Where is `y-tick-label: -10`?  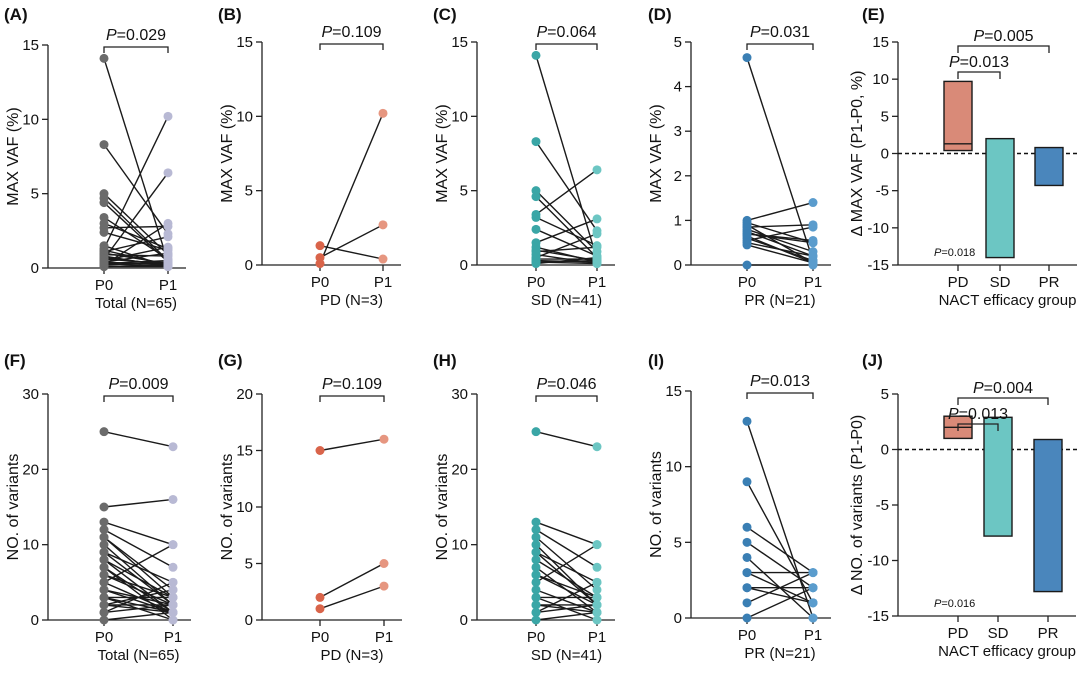 y-tick-label: -10 is located at coordinates (878, 561).